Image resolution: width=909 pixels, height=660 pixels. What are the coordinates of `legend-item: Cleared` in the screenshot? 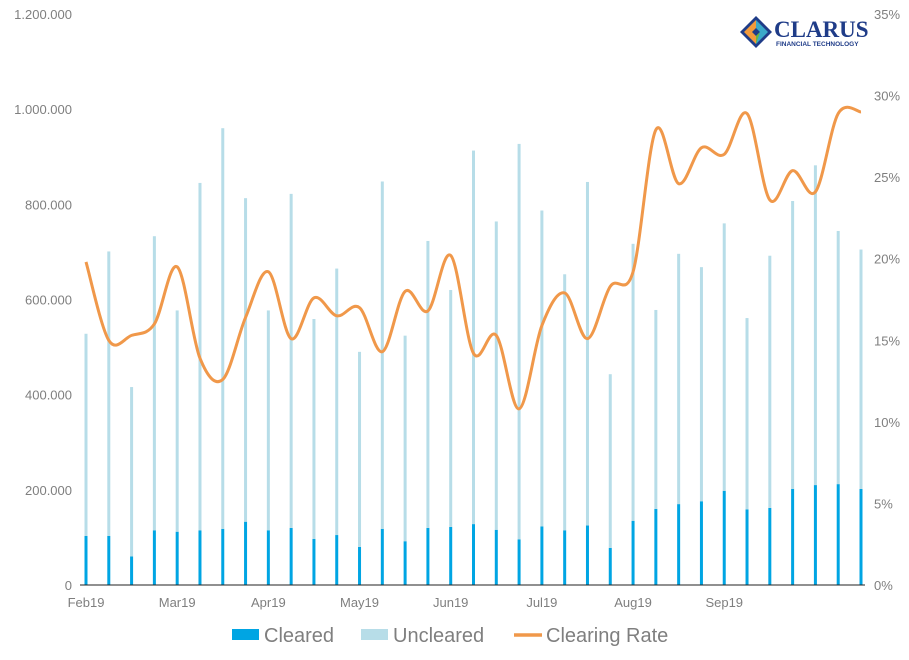 It's located at (283, 636).